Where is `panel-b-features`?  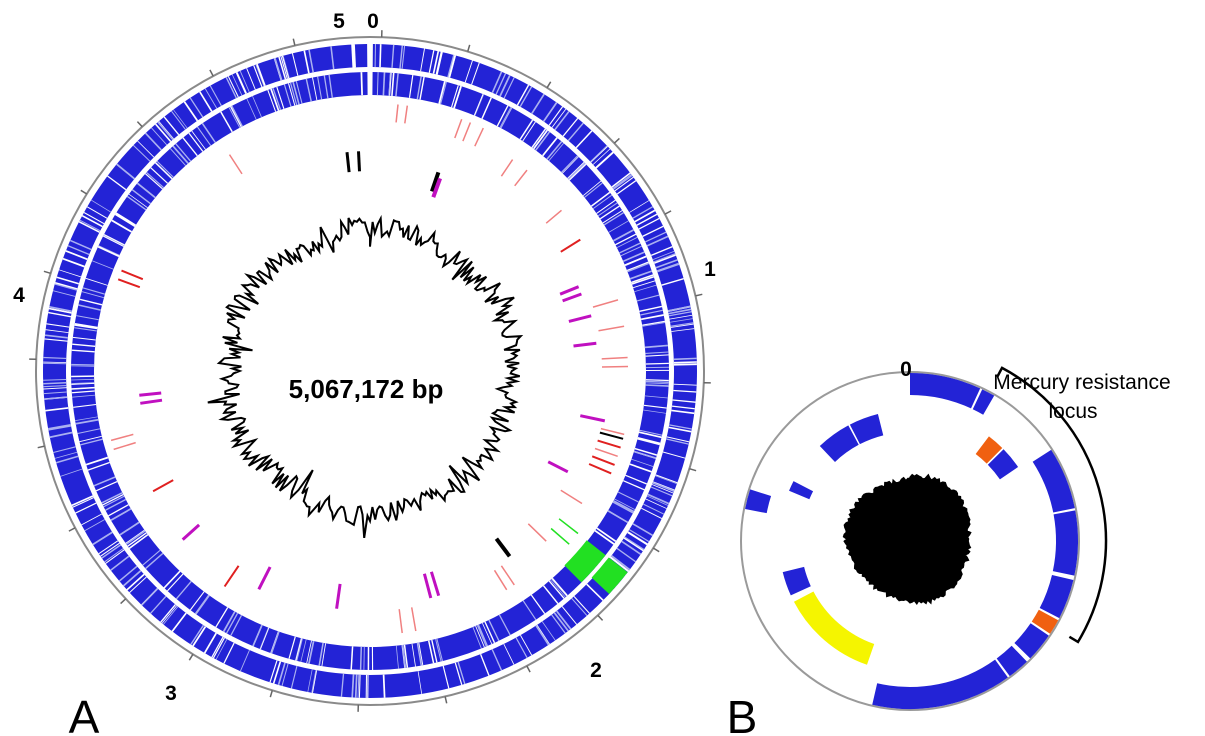
panel-b-features is located at coordinates (911, 541).